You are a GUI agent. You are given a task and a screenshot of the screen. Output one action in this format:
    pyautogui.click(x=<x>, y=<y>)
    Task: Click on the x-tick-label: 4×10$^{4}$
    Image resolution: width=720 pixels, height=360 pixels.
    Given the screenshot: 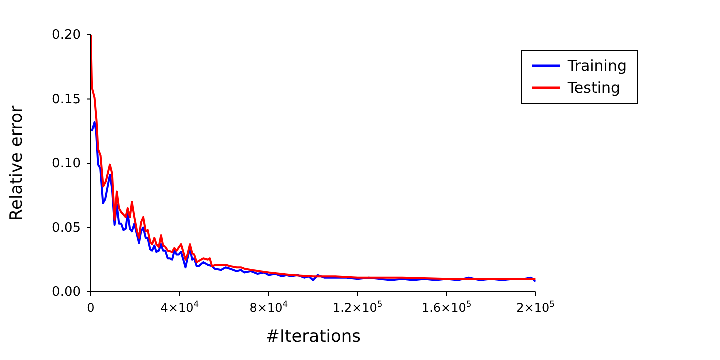 What is the action you would take?
    pyautogui.click(x=180, y=307)
    